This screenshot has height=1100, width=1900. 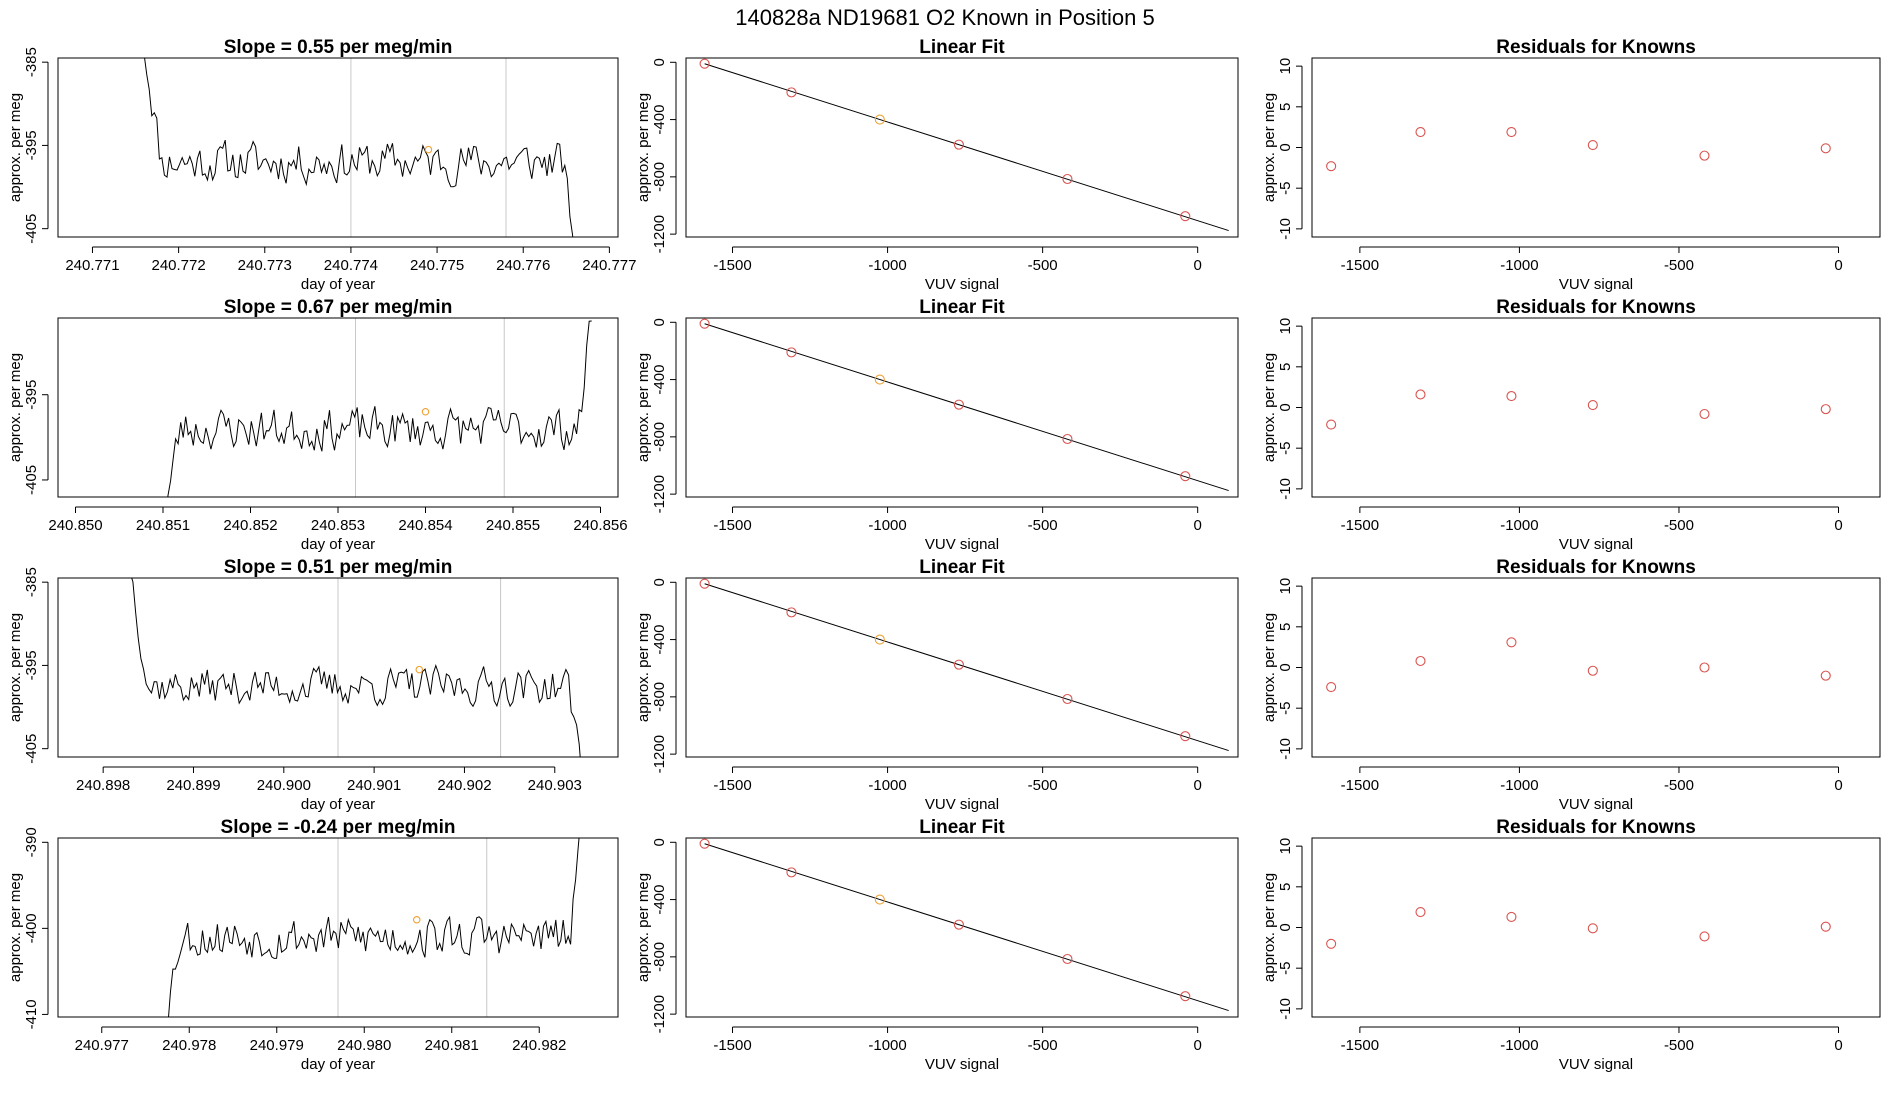 What do you see at coordinates (338, 567) in the screenshot?
I see `panel-title: Slope = 0.51 per meg/min` at bounding box center [338, 567].